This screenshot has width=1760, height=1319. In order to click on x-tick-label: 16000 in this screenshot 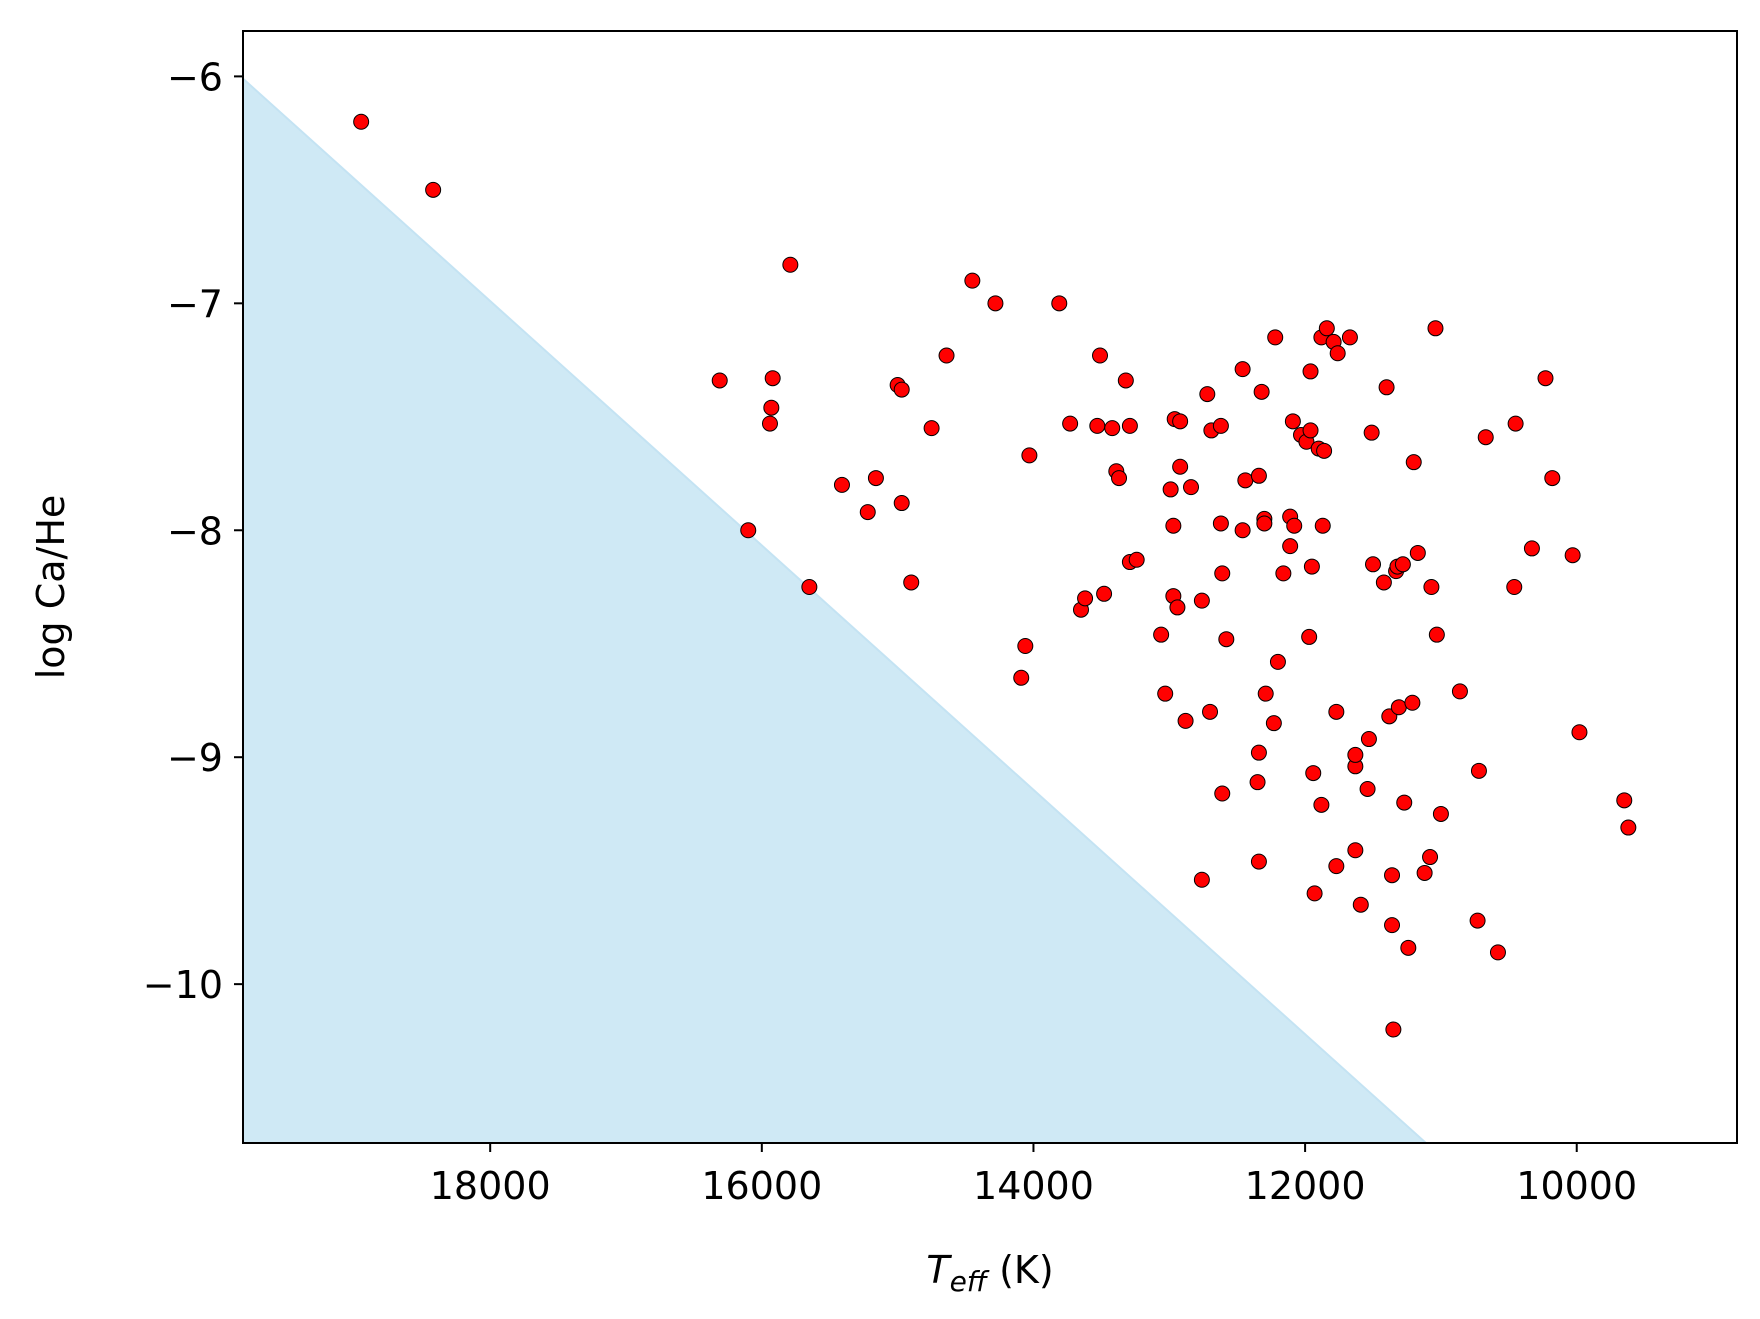, I will do `click(761, 1186)`.